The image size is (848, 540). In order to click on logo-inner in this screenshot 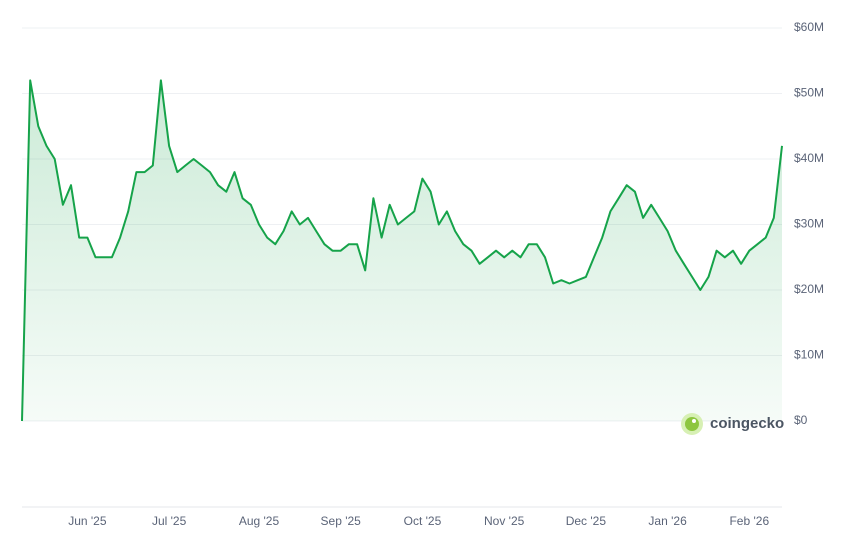, I will do `click(692, 424)`.